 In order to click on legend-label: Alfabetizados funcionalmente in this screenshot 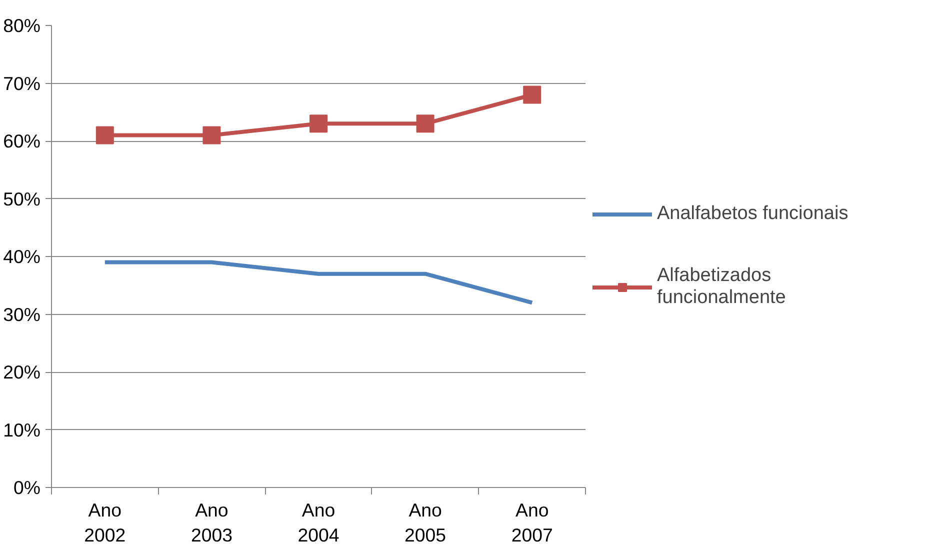, I will do `click(721, 287)`.